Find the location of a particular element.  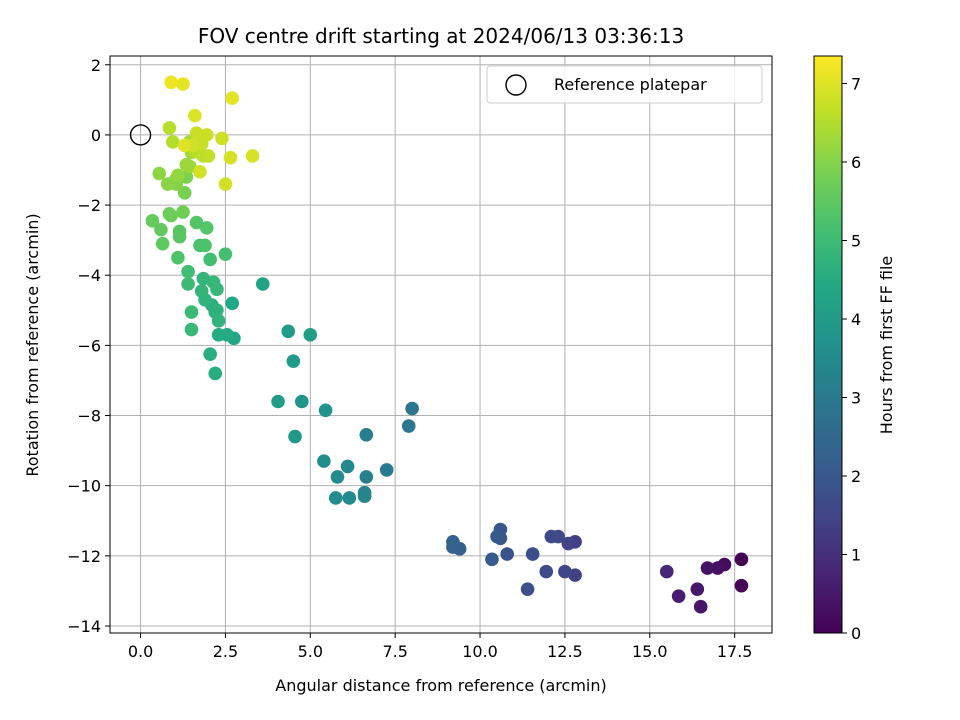

colorbar-tick-label: 7 is located at coordinates (856, 83).